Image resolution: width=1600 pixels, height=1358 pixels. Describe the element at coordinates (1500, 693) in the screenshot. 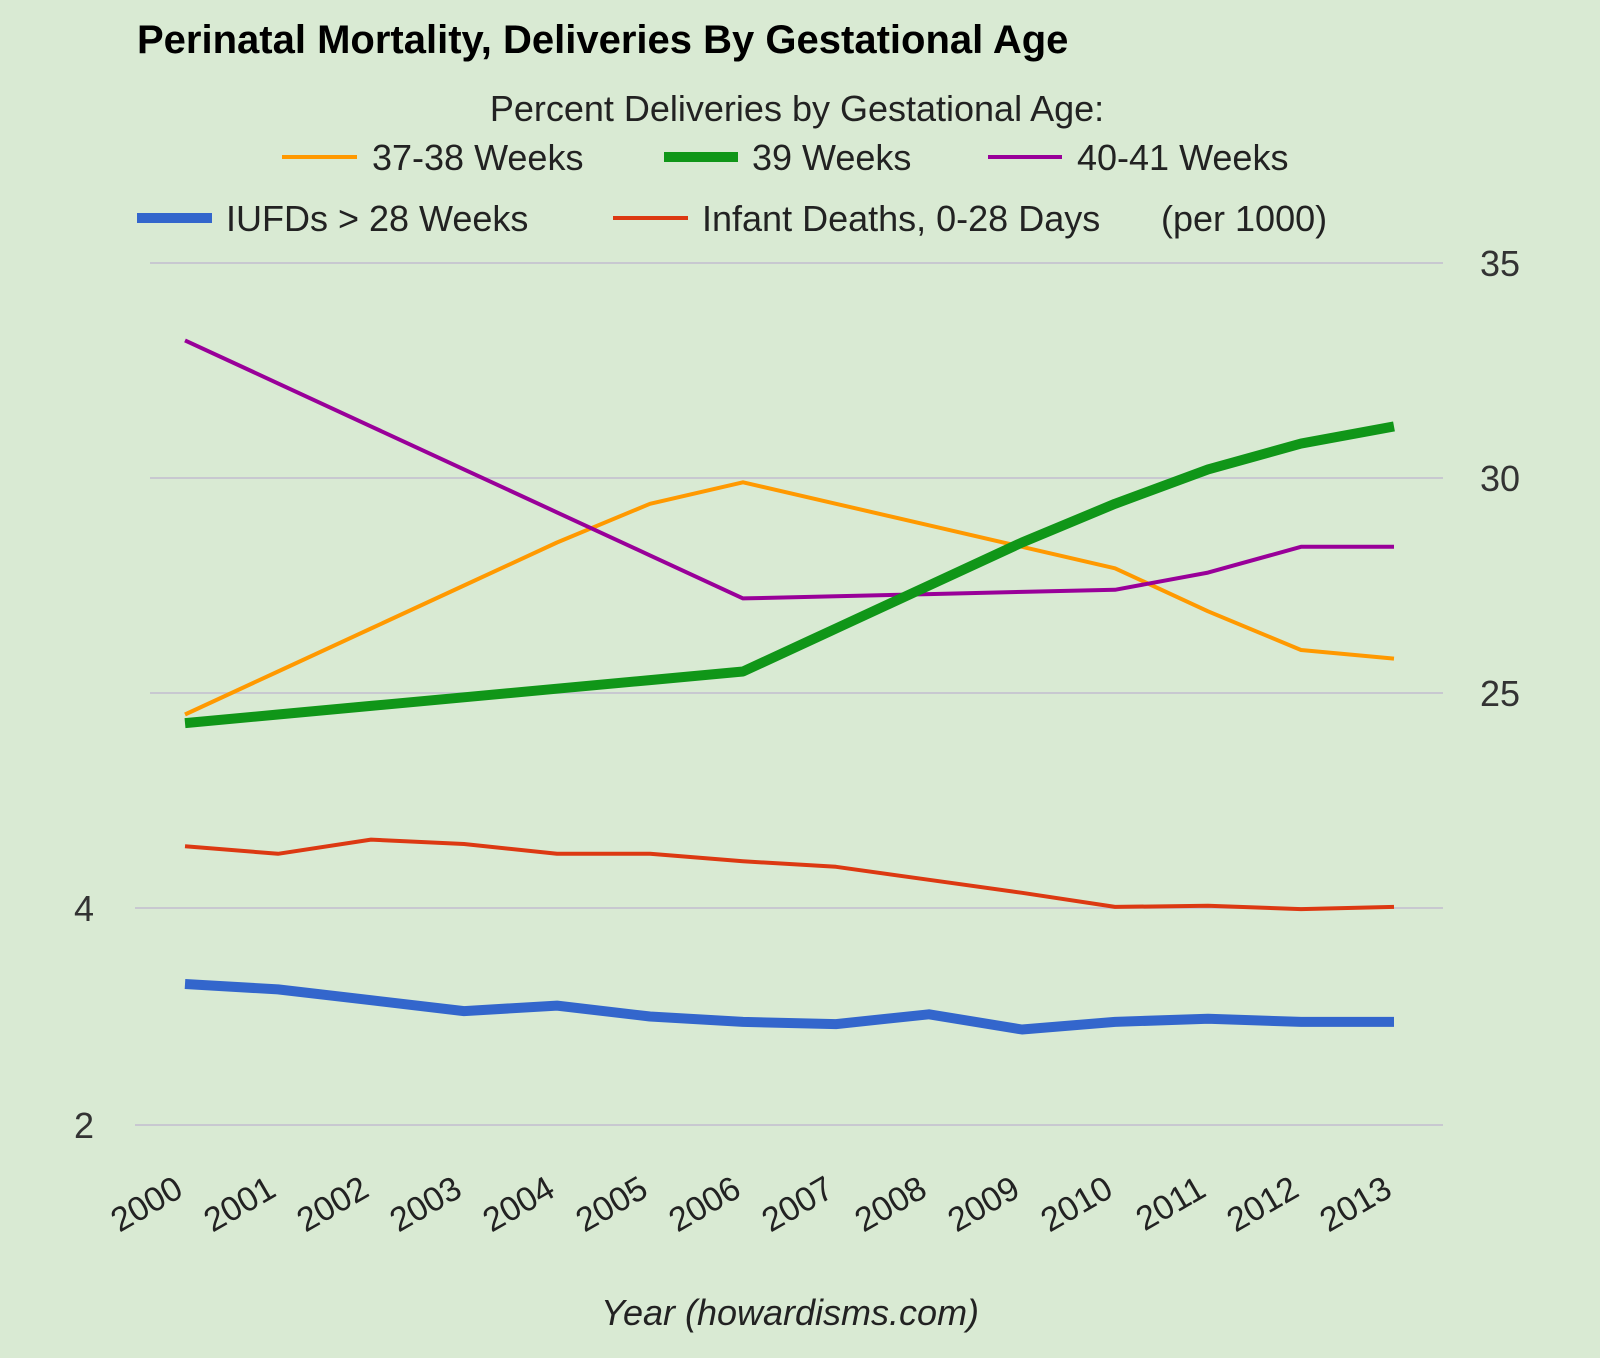

I see `right-axis-tick: 25` at that location.